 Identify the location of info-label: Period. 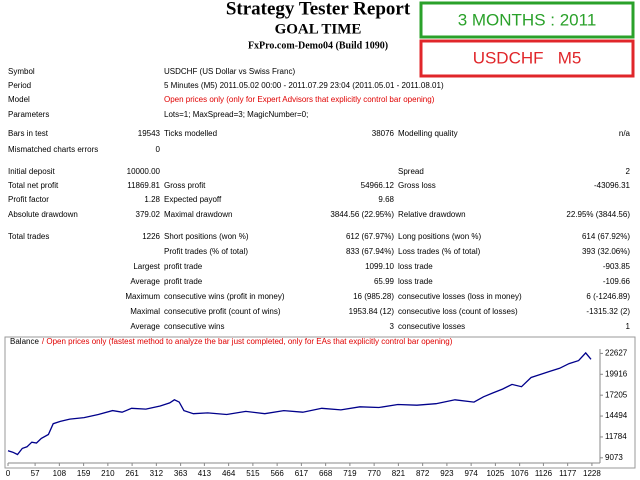
(19, 85).